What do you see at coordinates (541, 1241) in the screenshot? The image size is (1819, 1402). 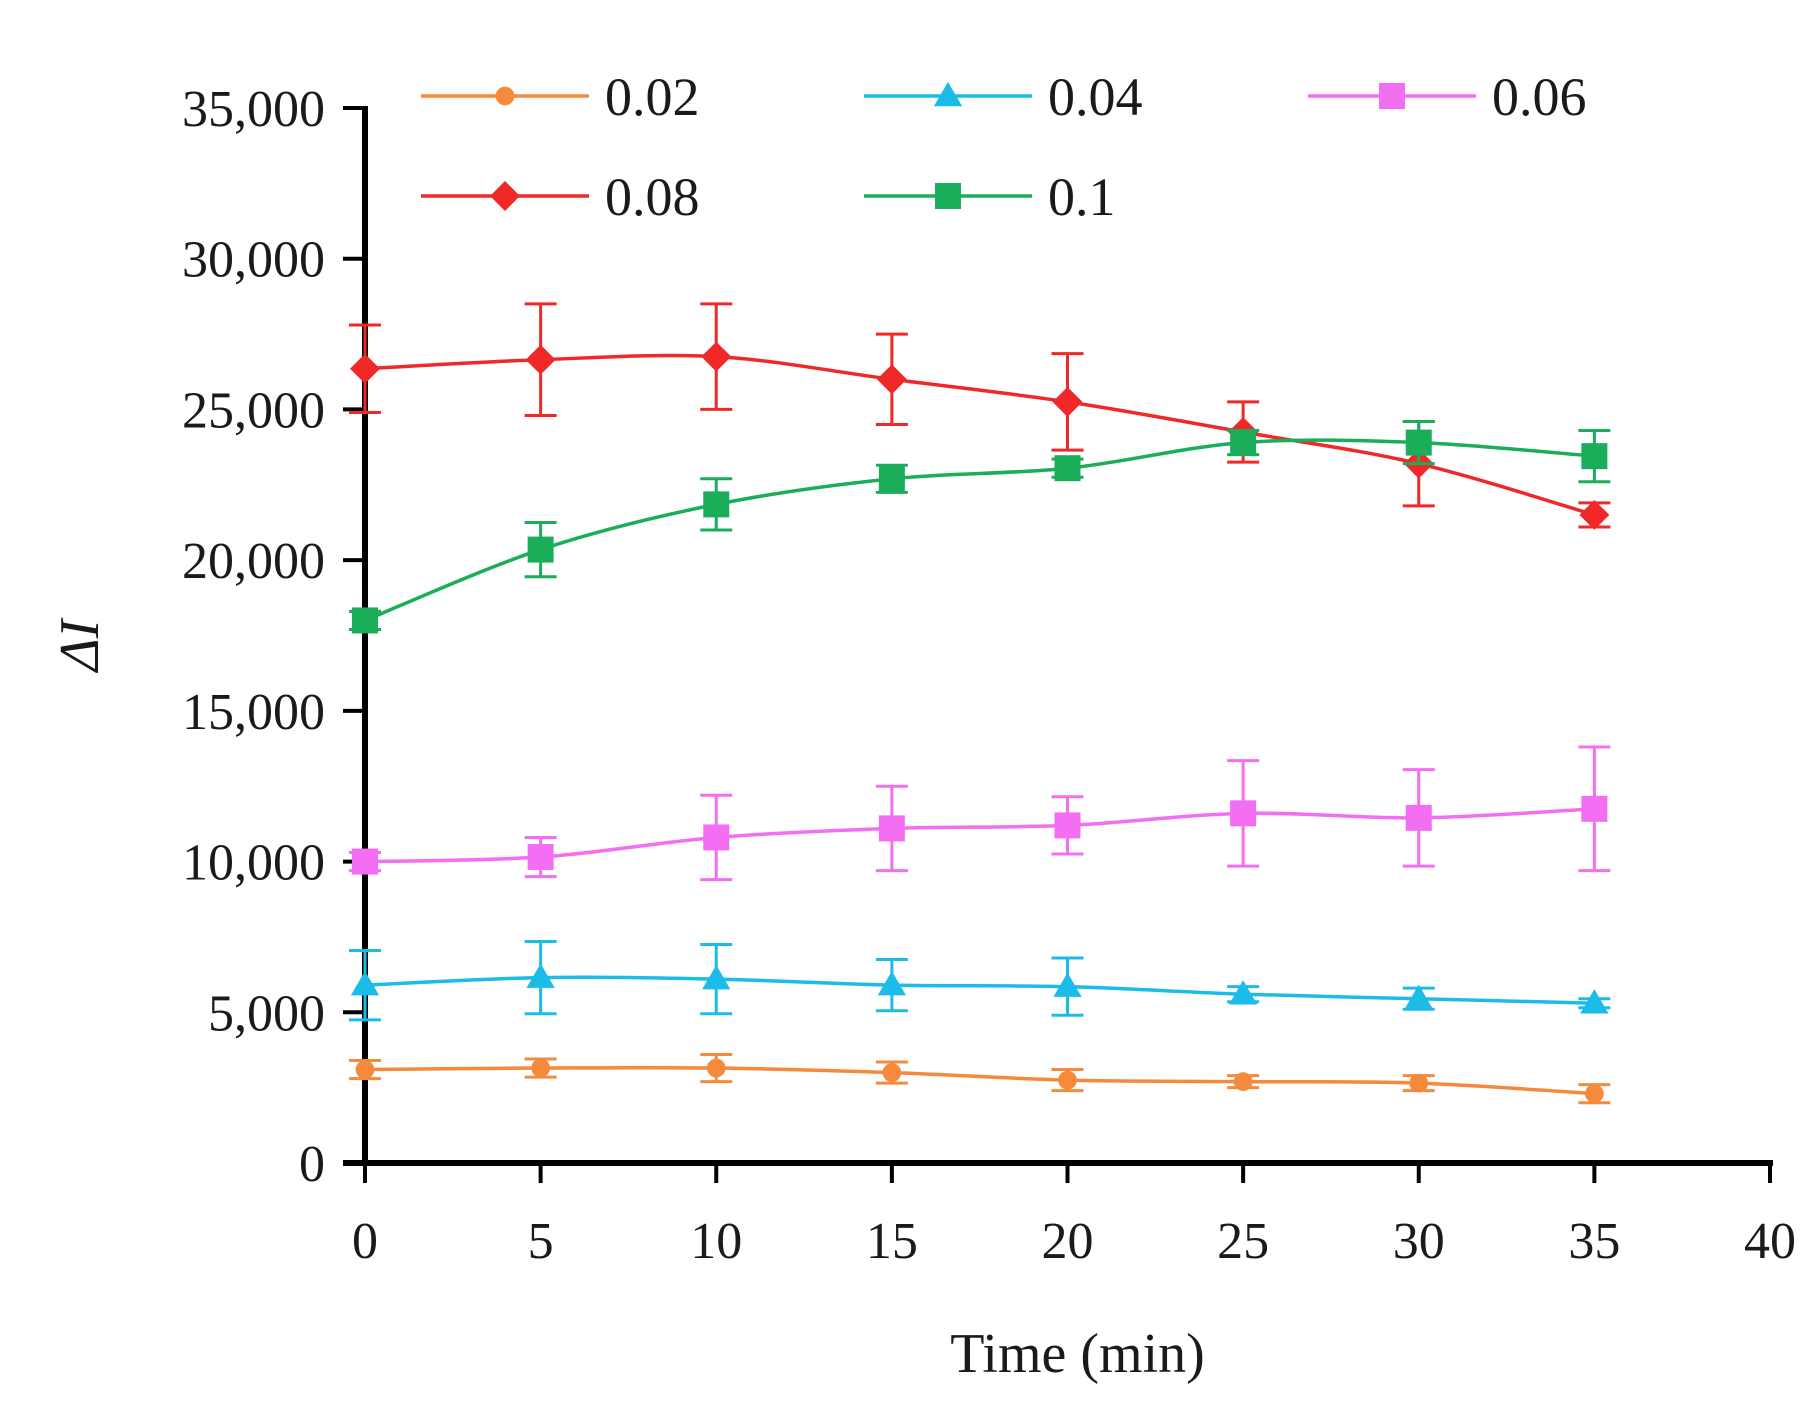 I see `x-tick-label: 5` at bounding box center [541, 1241].